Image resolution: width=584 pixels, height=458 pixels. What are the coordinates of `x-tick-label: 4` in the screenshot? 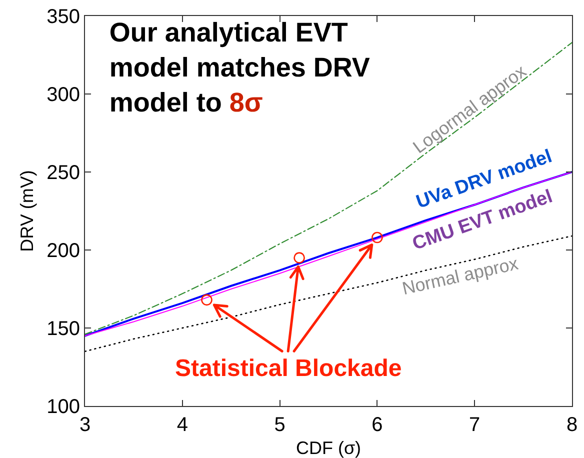 It's located at (182, 425).